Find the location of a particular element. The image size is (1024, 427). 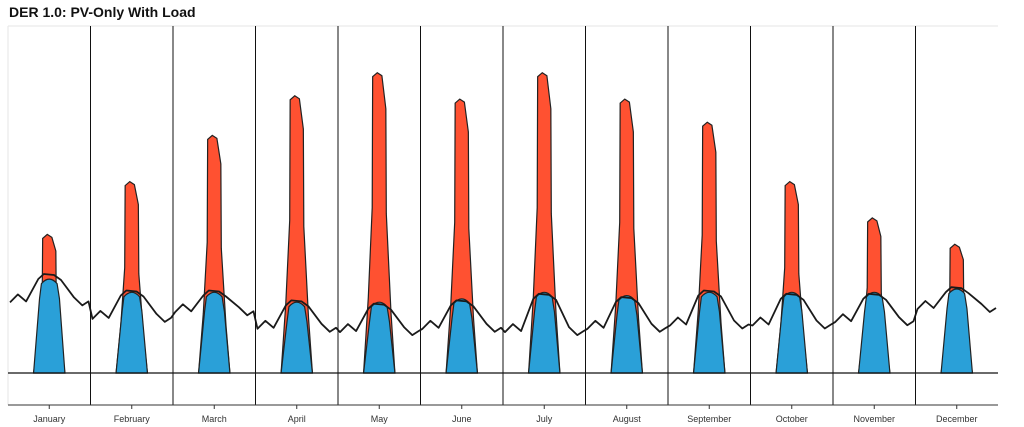

month-label-january: January is located at coordinates (49, 419).